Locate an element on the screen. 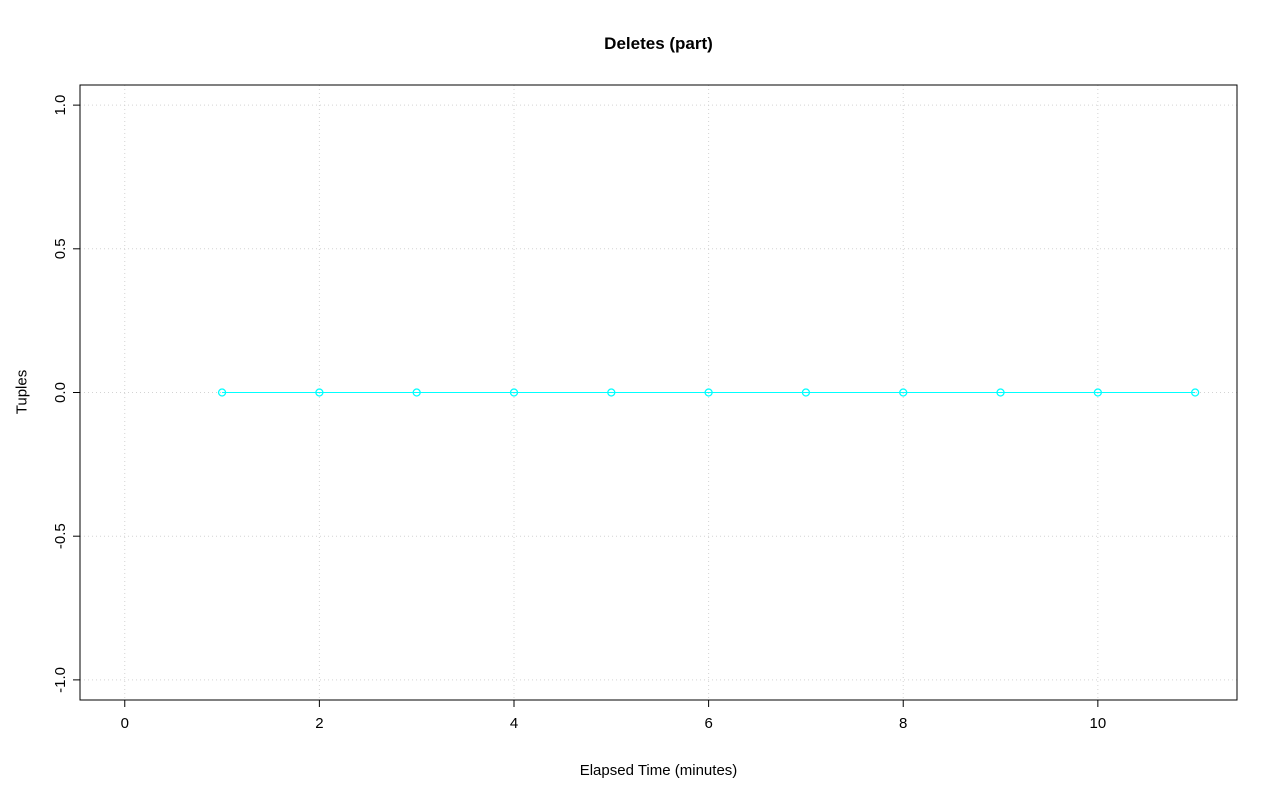 Image resolution: width=1280 pixels, height=801 pixels. y-tick-label: -1.0 is located at coordinates (60, 680).